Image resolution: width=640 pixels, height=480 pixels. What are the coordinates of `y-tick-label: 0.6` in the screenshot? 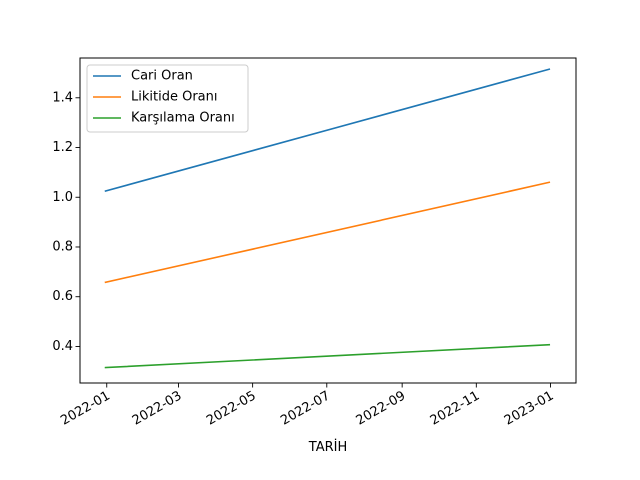 It's located at (62, 296).